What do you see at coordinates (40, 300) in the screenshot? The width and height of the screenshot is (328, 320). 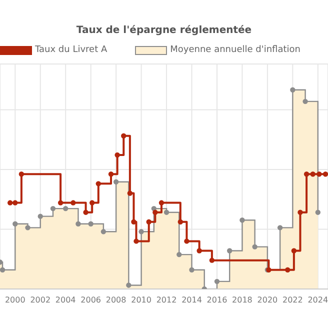 I see `x-tick-label: 2002` at bounding box center [40, 300].